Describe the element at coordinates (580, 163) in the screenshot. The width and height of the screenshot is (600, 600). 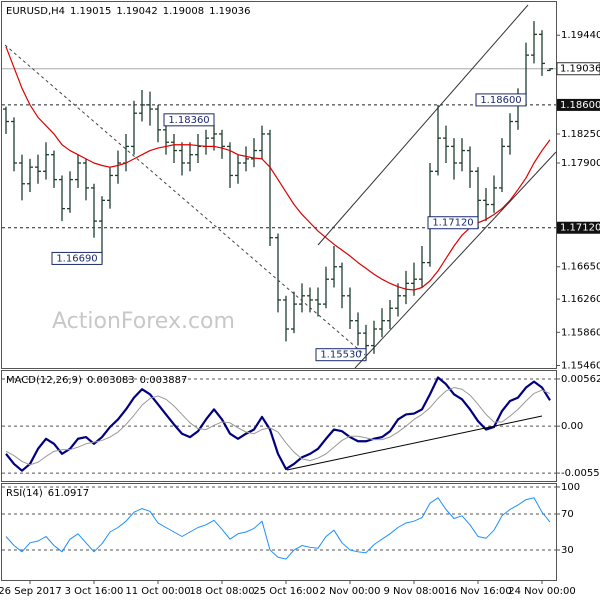
I see `y-tick-label: 1.17900` at that location.